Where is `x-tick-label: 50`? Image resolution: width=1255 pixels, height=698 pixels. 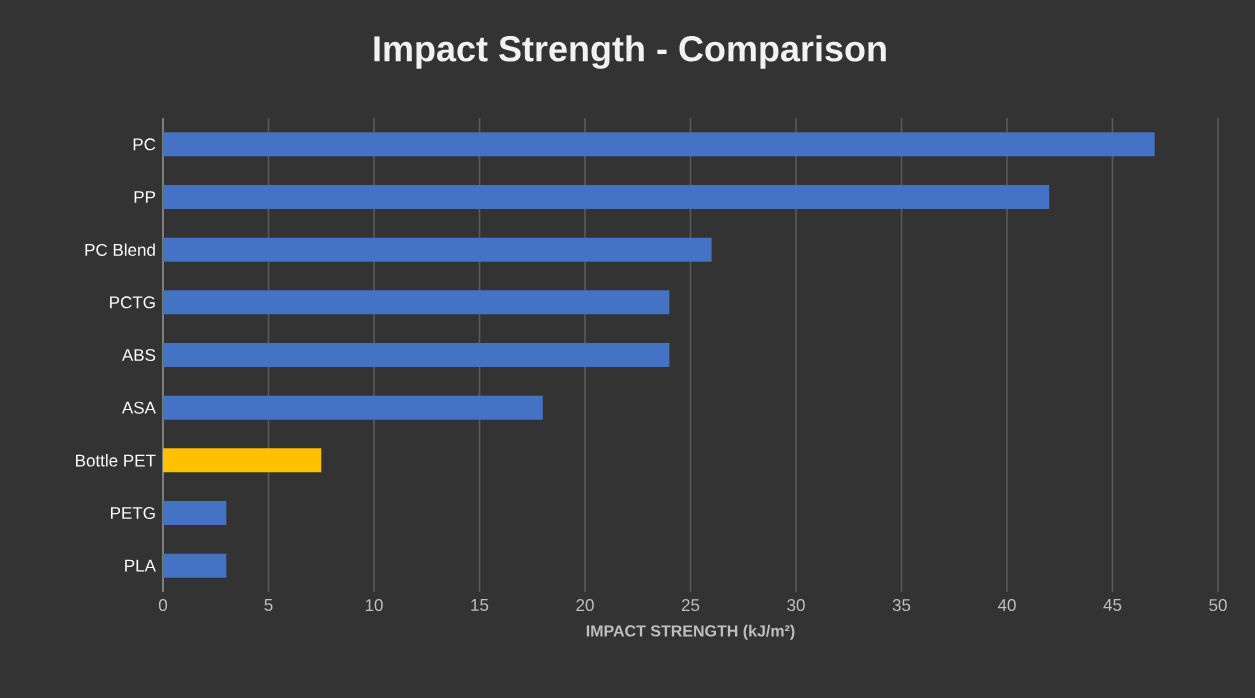 x-tick-label: 50 is located at coordinates (1218, 605).